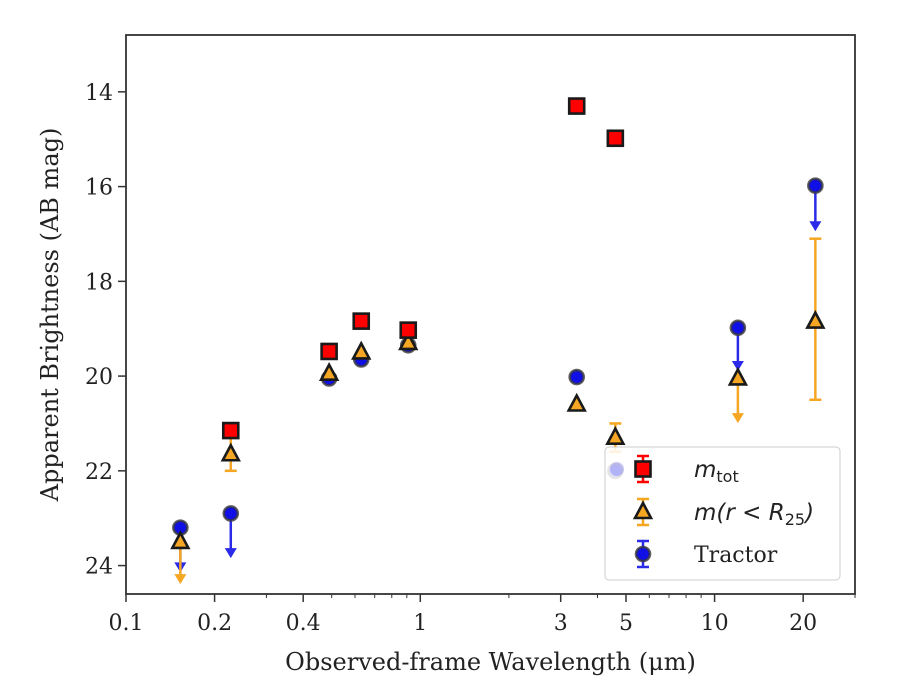 The image size is (900, 700). Describe the element at coordinates (626, 623) in the screenshot. I see `x-tick-label: 5` at that location.